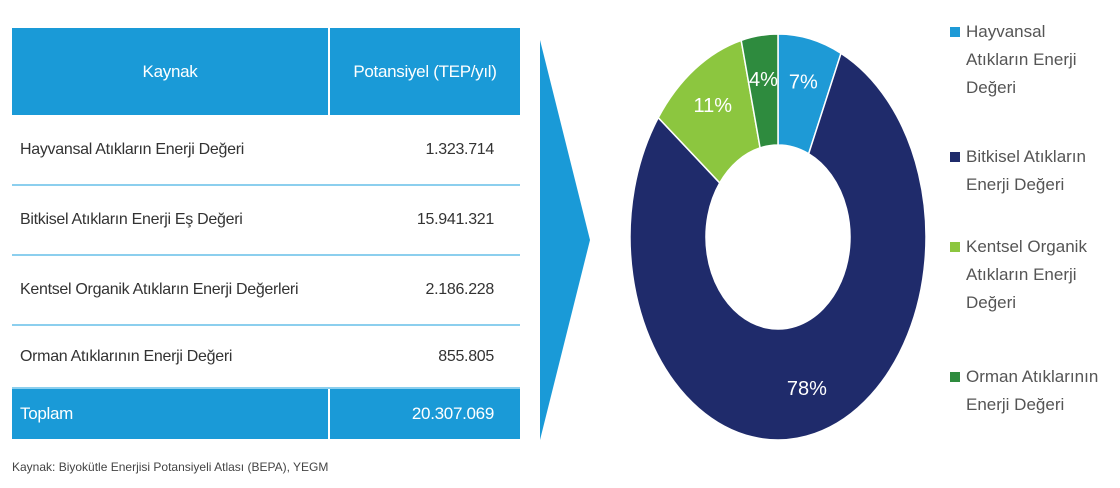 The image size is (1120, 488). Describe the element at coordinates (424, 150) in the screenshot. I see `cell: 1.323.714` at that location.